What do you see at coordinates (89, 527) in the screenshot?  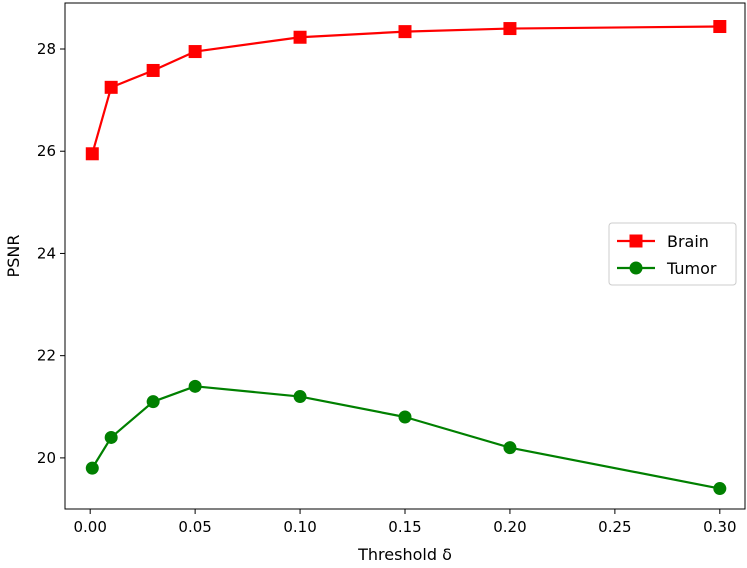 I see `x-tick-label: 0.00` at bounding box center [89, 527].